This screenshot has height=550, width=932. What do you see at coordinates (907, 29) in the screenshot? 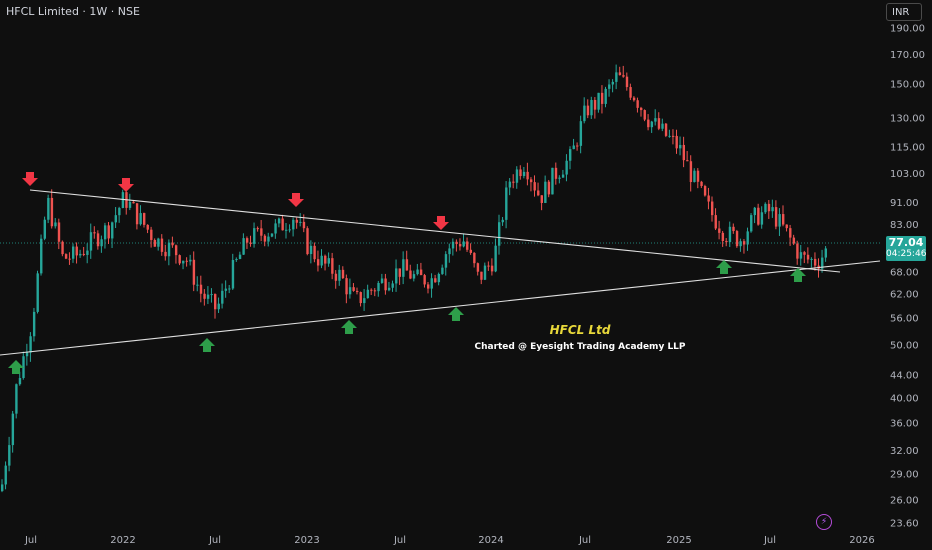
I see `price-tick-label: 190.00` at bounding box center [907, 29].